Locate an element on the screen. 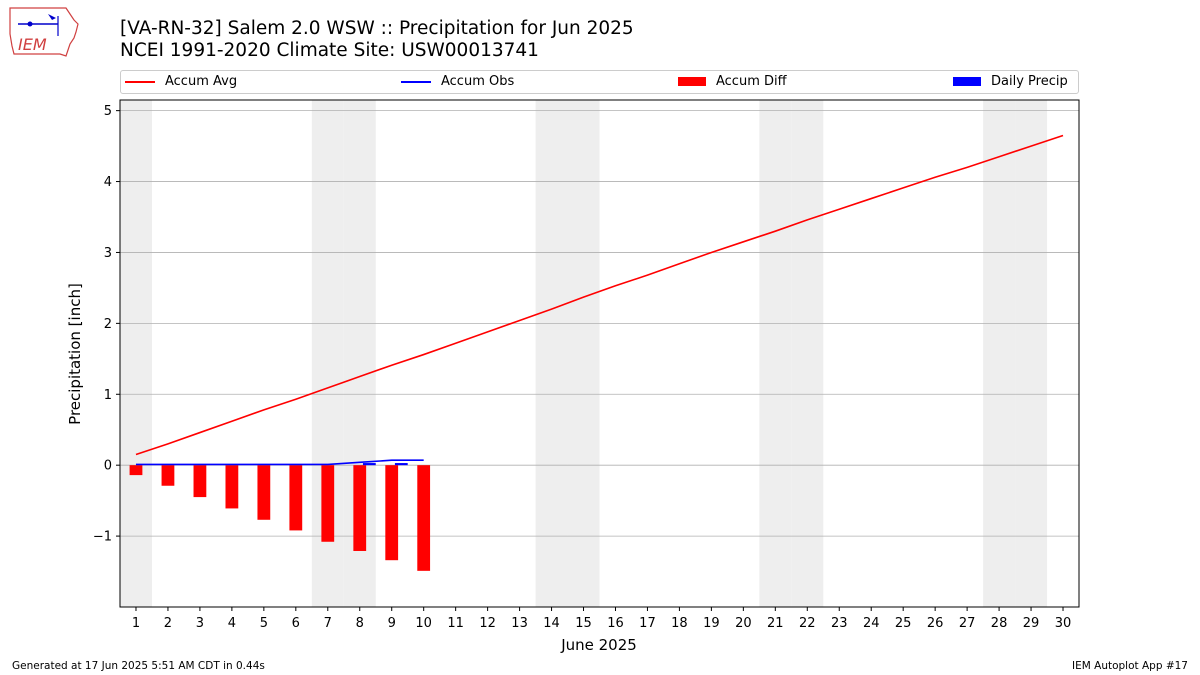 This screenshot has width=1200, height=675. y-axis-label: Precipitation [inch] is located at coordinates (75, 354).